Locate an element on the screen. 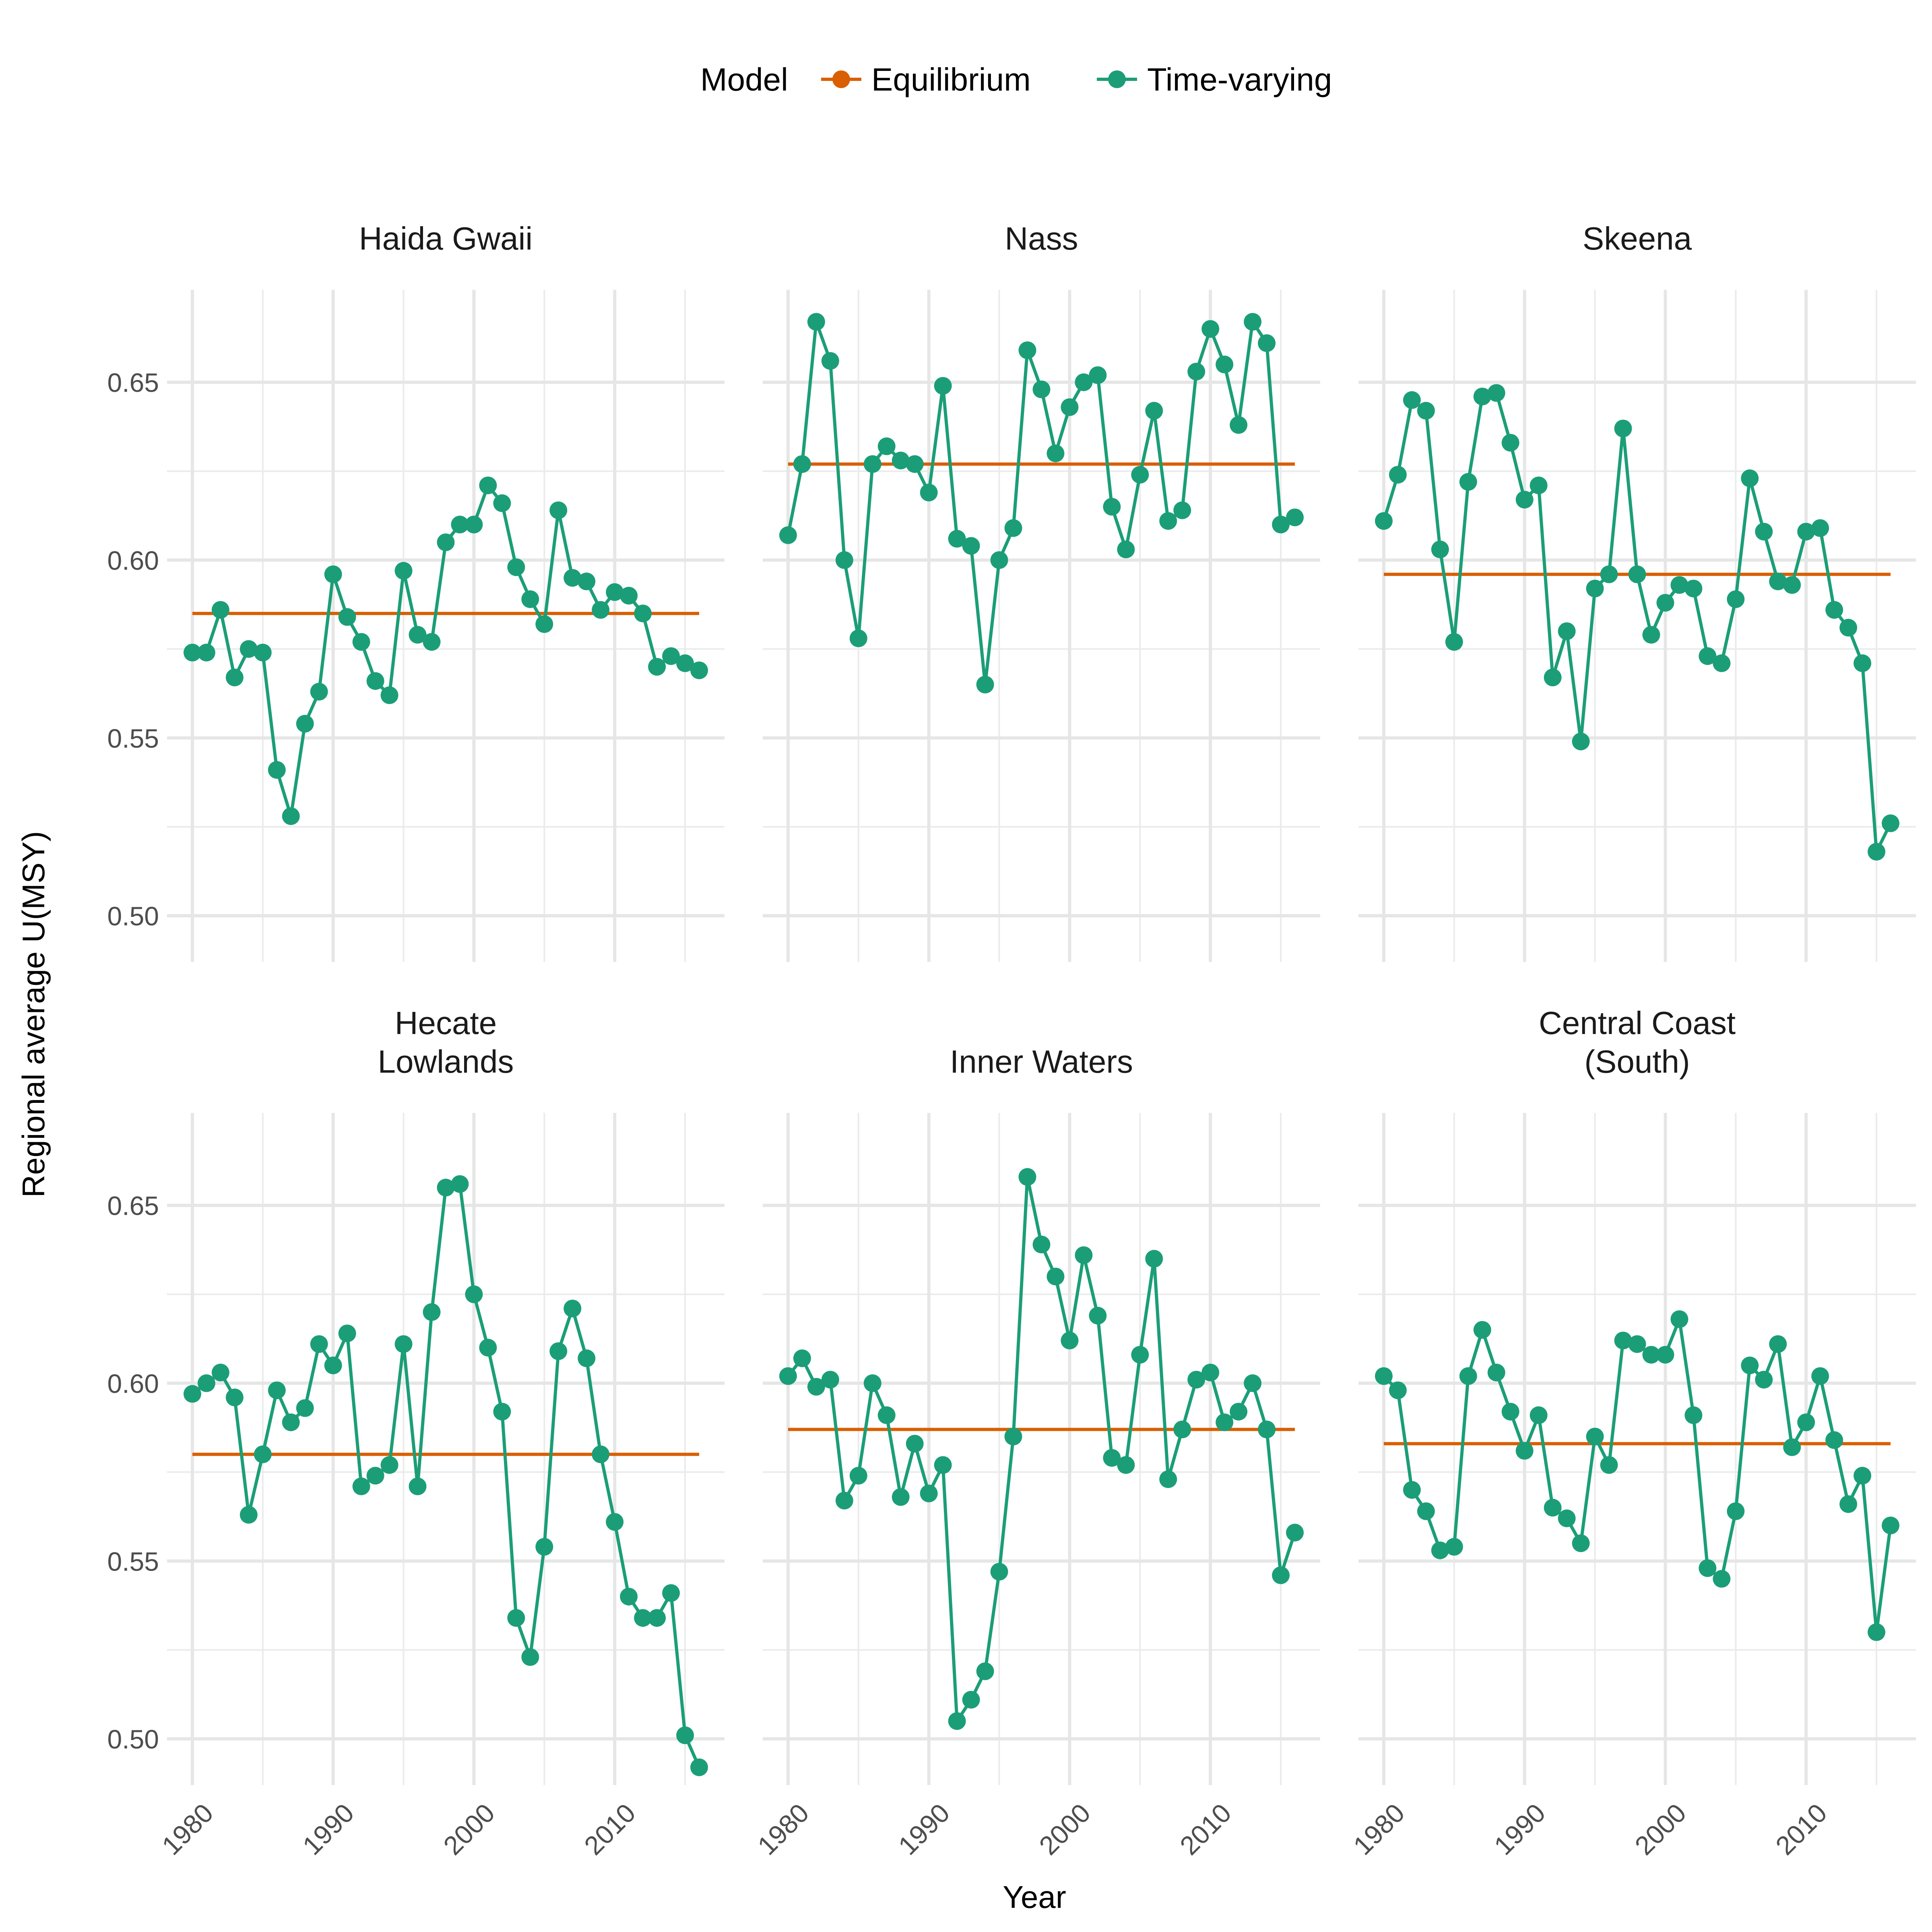 The height and width of the screenshot is (1932, 1932). panel-4: Inner Waters 1980 1990 2000 2010 is located at coordinates (1036, 1452).